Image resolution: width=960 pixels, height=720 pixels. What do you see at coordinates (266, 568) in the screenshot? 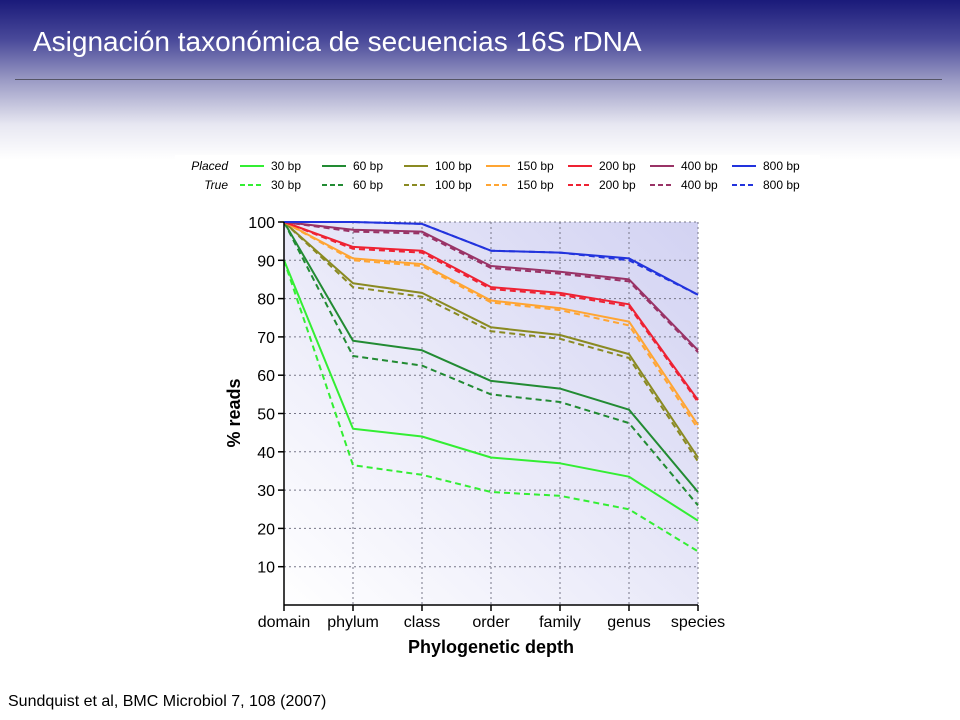
I see `y-tick-label: 10` at bounding box center [266, 568].